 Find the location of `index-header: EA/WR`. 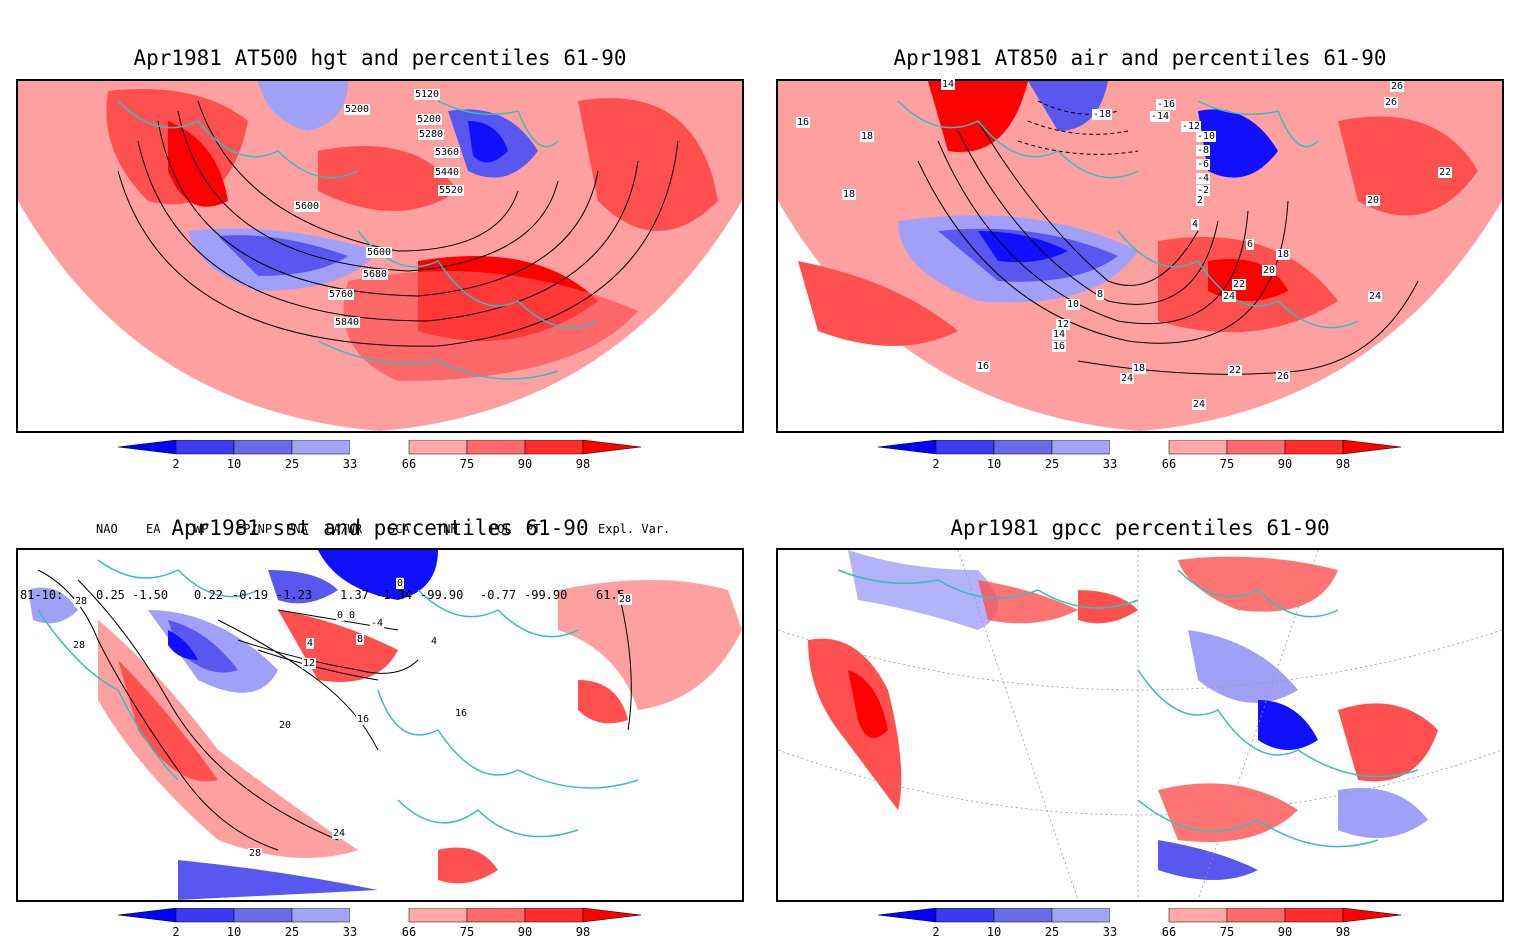

index-header: EA/WR is located at coordinates (344, 529).